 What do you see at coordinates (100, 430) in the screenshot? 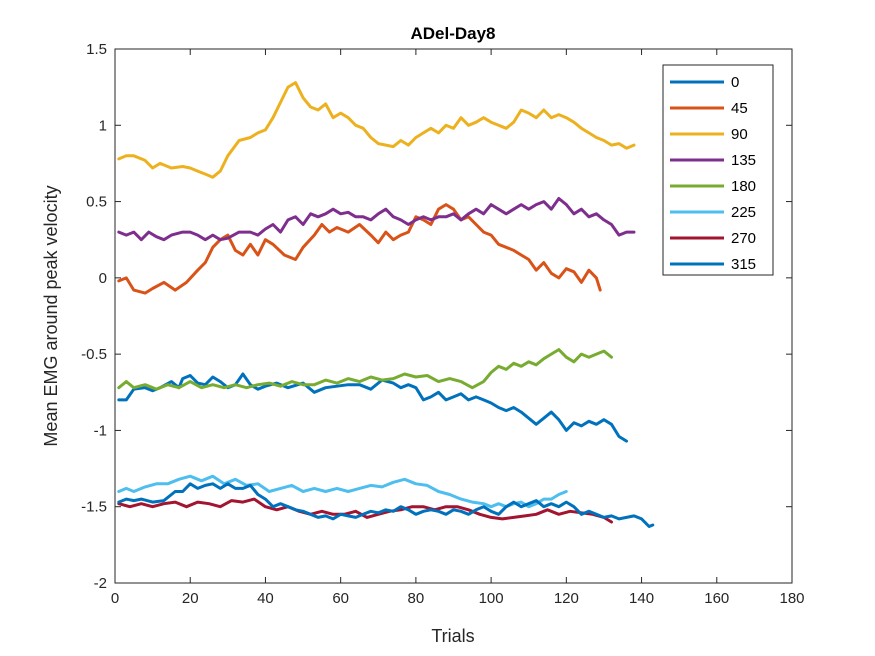
I see `y-tick-label: -1` at bounding box center [100, 430].